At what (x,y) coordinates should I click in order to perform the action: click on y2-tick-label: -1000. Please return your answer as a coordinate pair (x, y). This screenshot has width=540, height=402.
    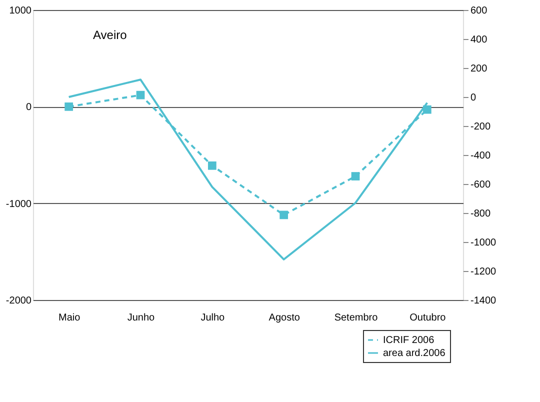
    Looking at the image, I should click on (483, 243).